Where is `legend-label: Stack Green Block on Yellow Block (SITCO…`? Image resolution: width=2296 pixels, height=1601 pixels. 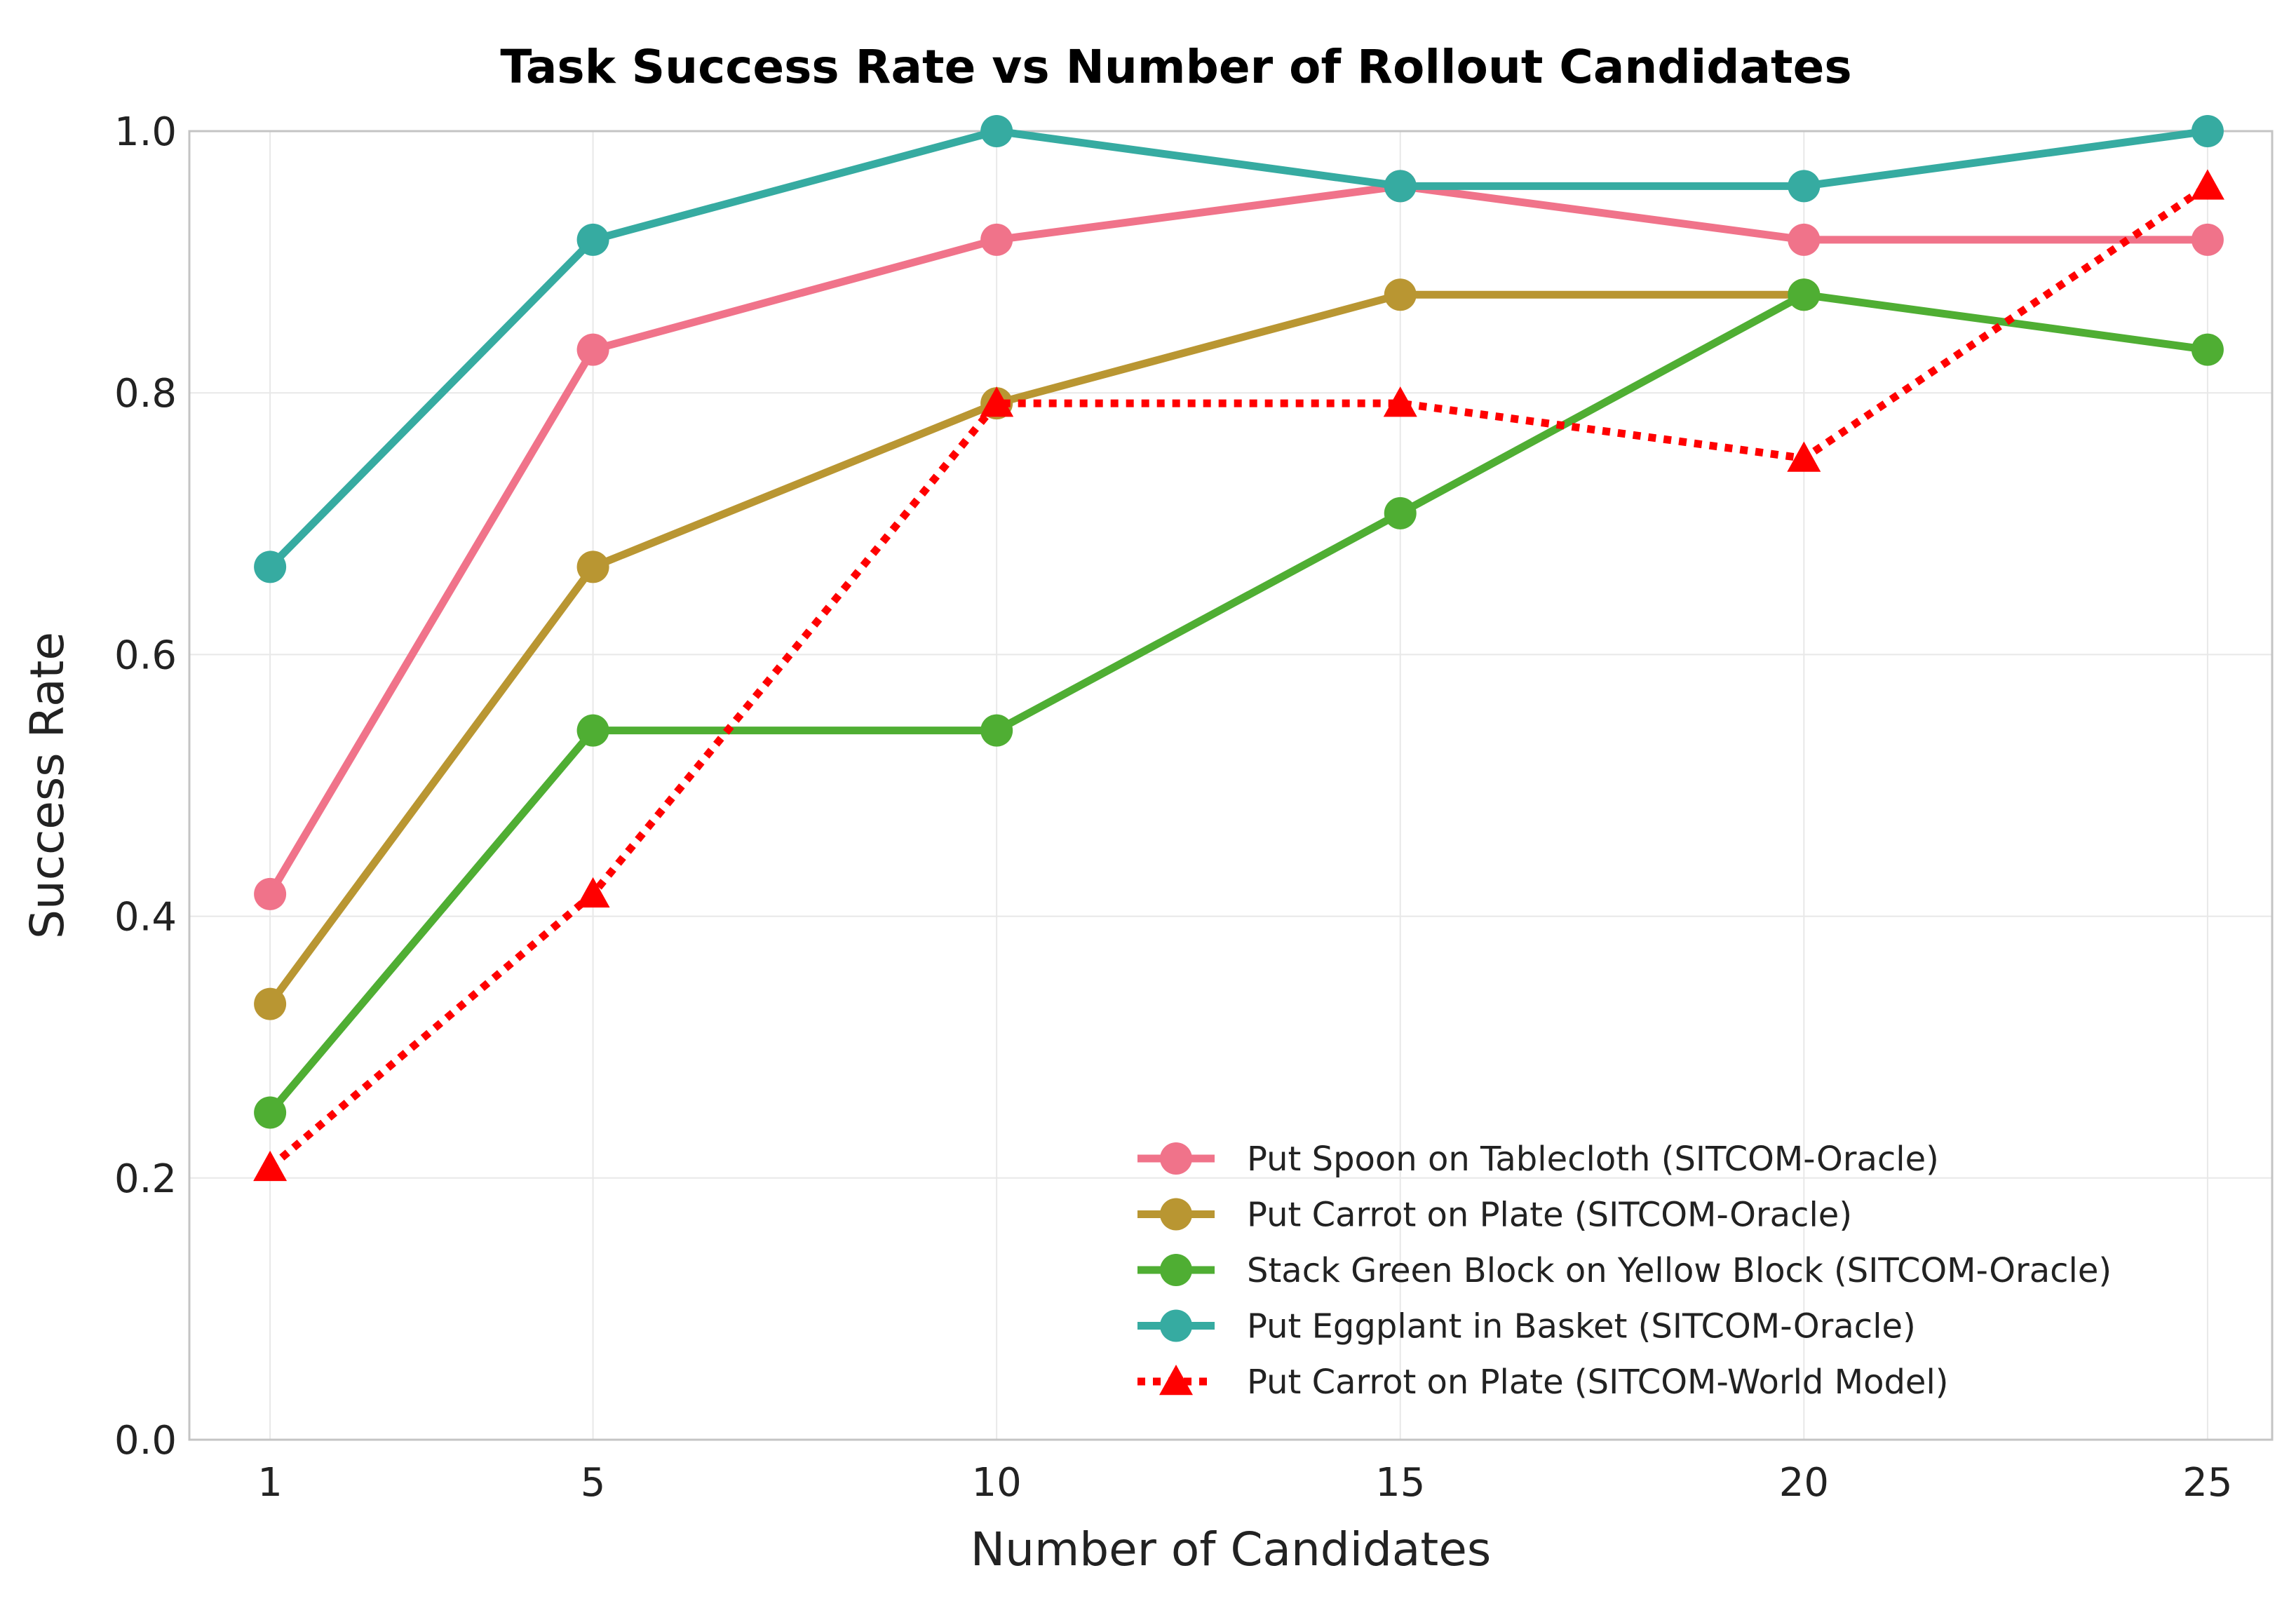
legend-label: Stack Green Block on Yellow Block (SITCO… is located at coordinates (1679, 1270).